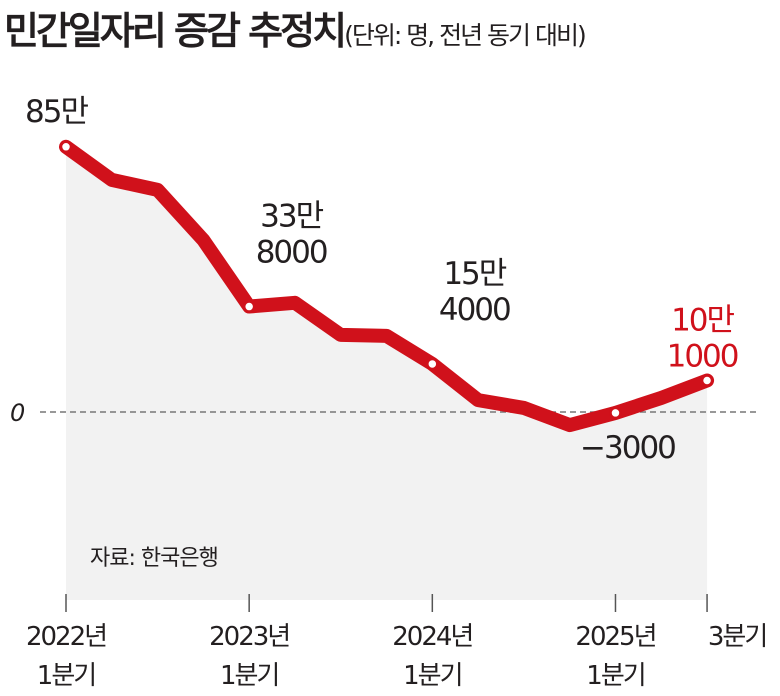  What do you see at coordinates (291, 217) in the screenshot?
I see `data-label: 33만` at bounding box center [291, 217].